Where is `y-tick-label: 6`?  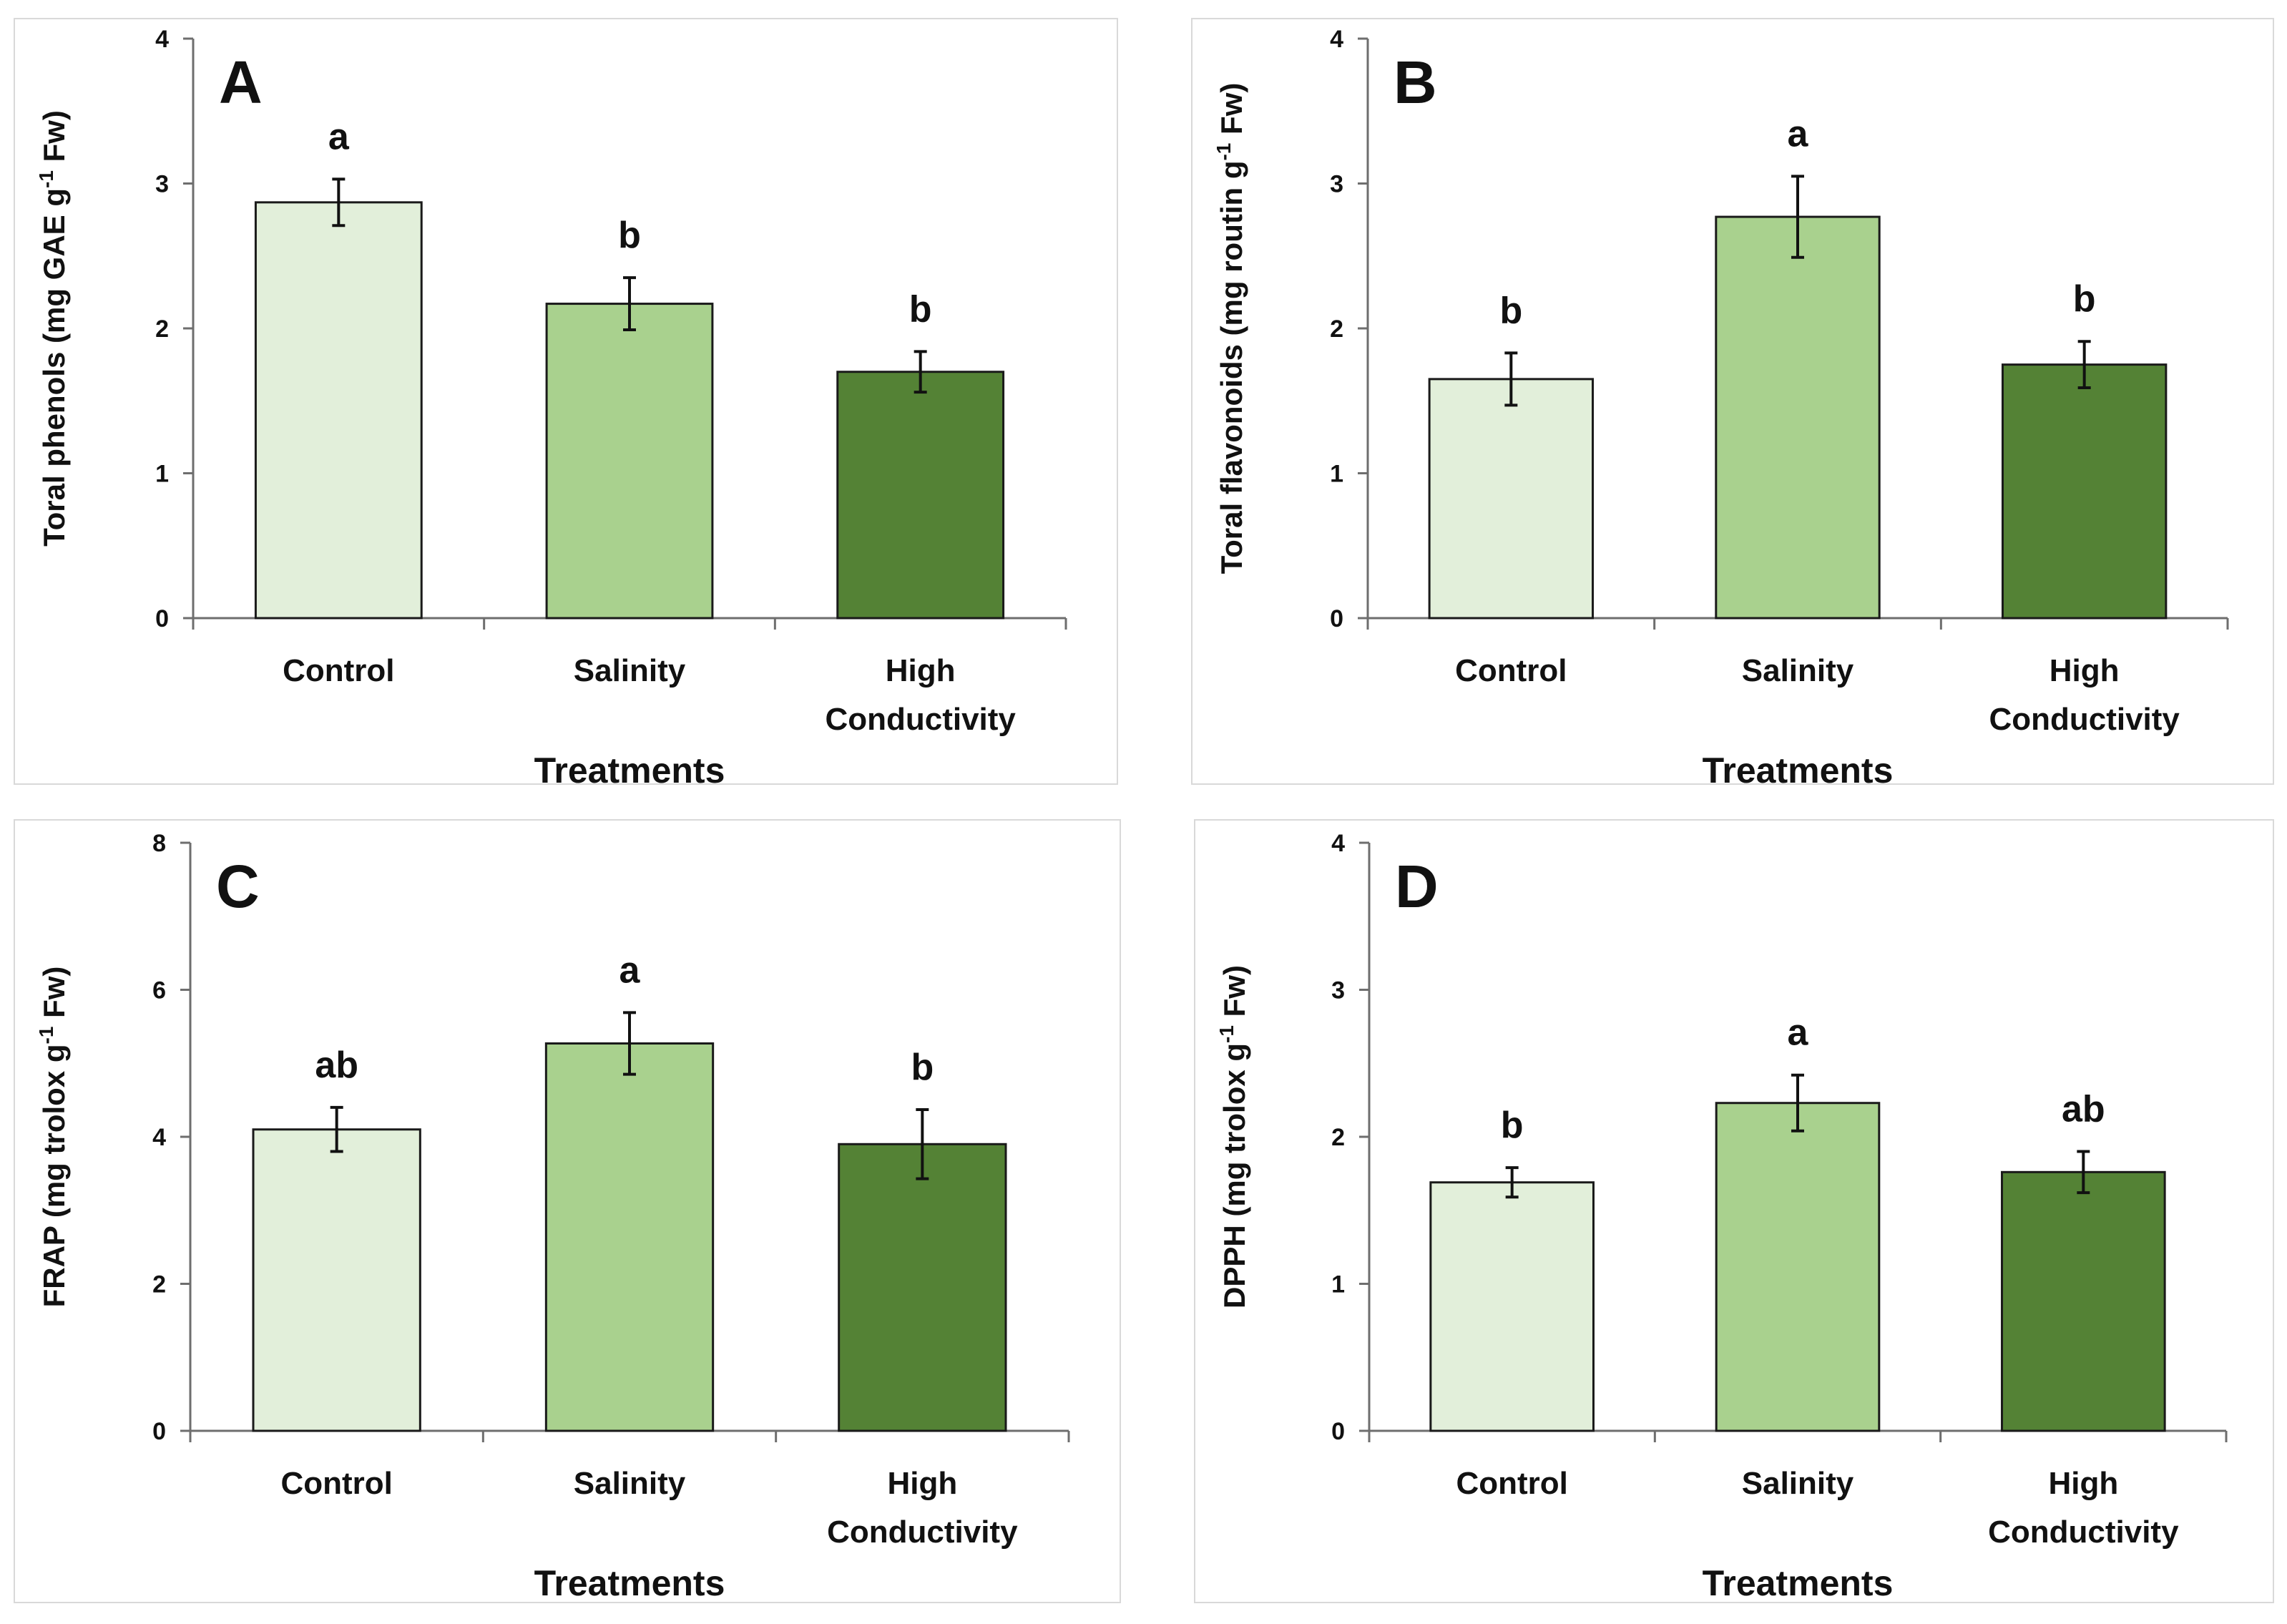 y-tick-label: 6 is located at coordinates (159, 990).